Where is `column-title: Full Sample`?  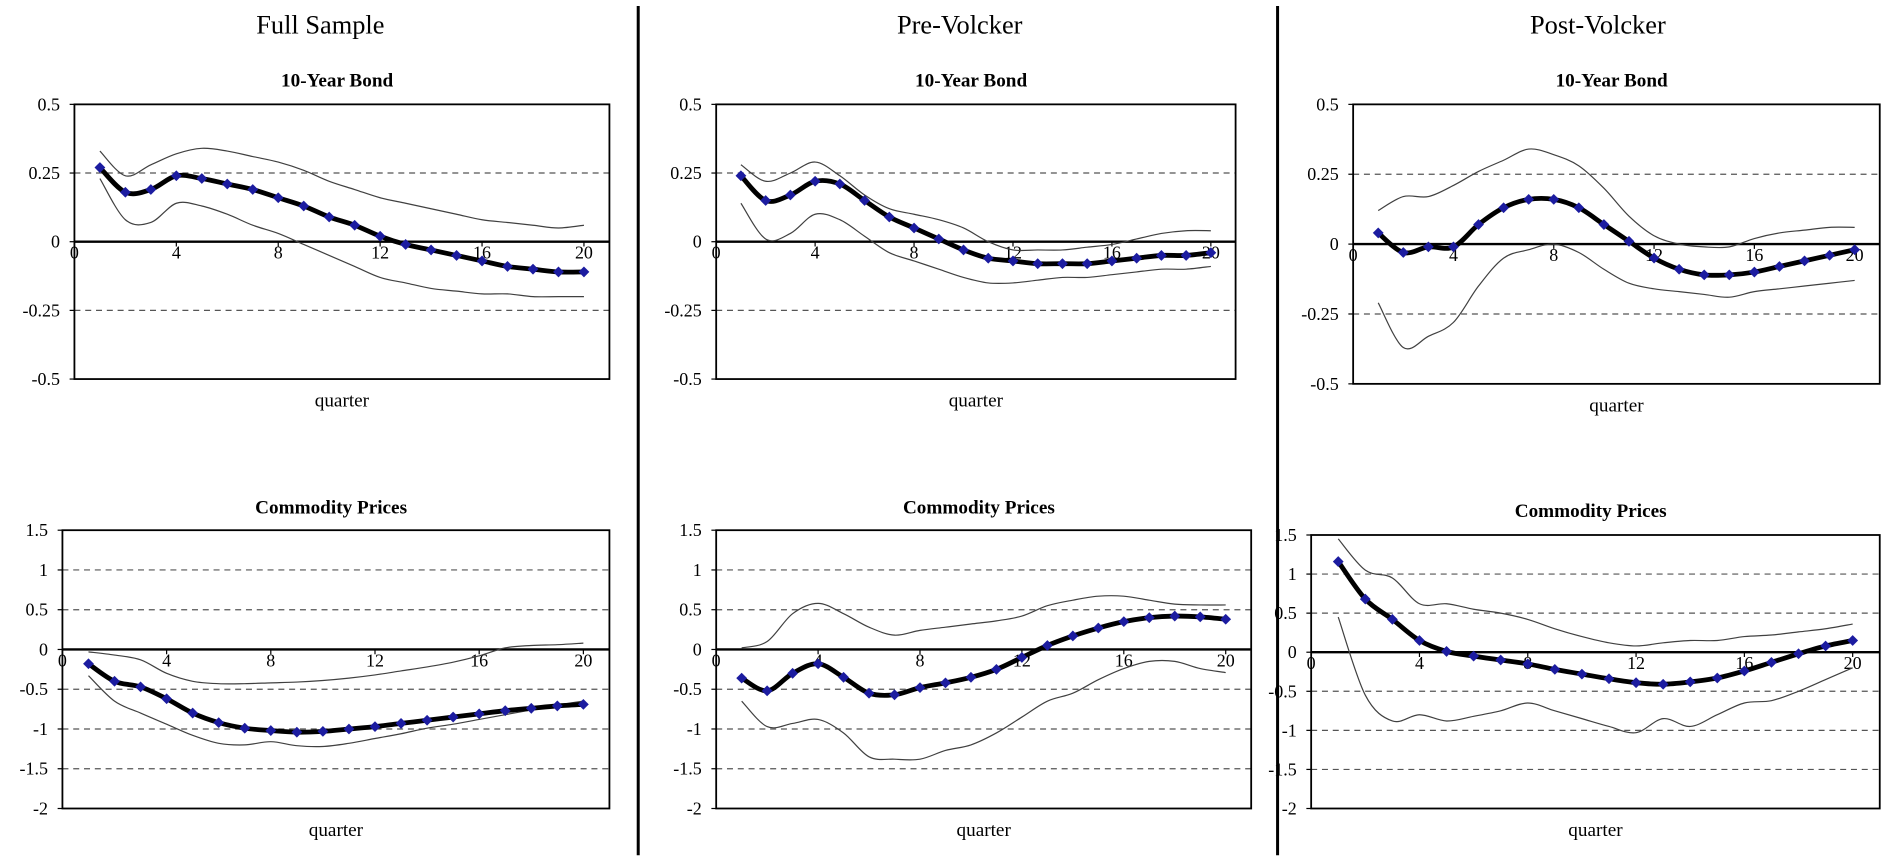 column-title: Full Sample is located at coordinates (320, 25).